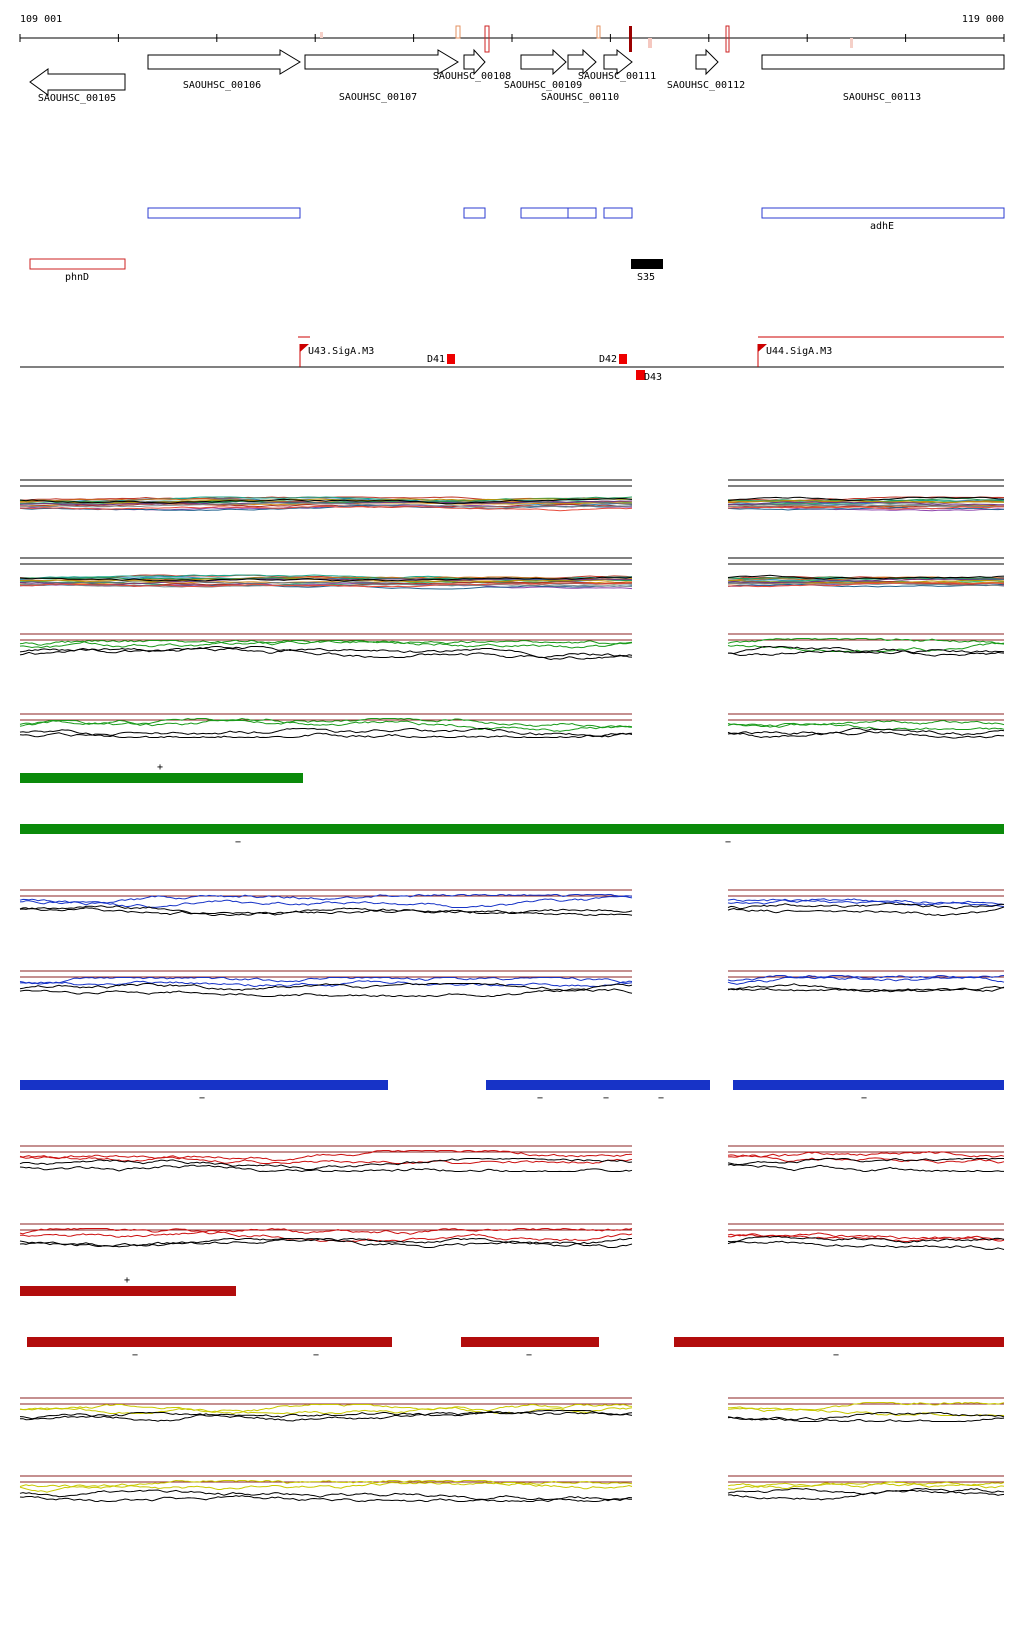  What do you see at coordinates (706, 69) in the screenshot?
I see `gene-arrow-SAOUHSC_00112: SAOUHSC_00112` at bounding box center [706, 69].